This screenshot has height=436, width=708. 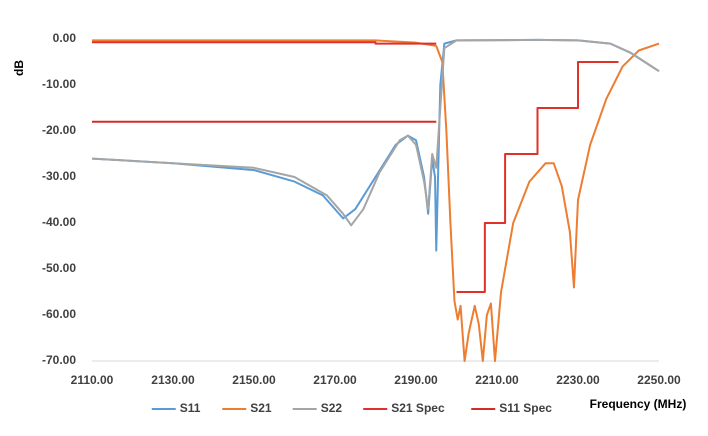 I want to click on x-tick-label: 2110.00, so click(x=92, y=380).